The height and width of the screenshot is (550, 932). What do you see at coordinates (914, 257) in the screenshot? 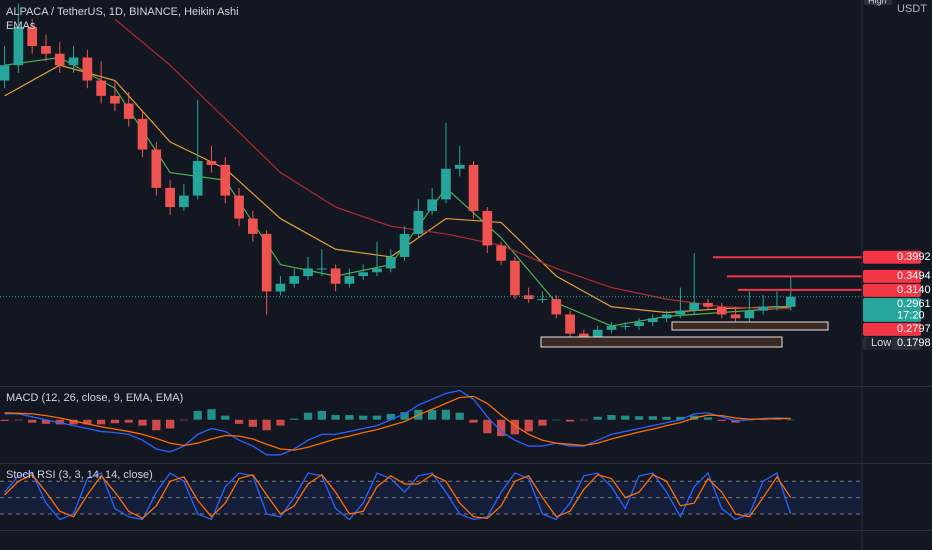
I see `price-level-label: 0.3992` at bounding box center [914, 257].